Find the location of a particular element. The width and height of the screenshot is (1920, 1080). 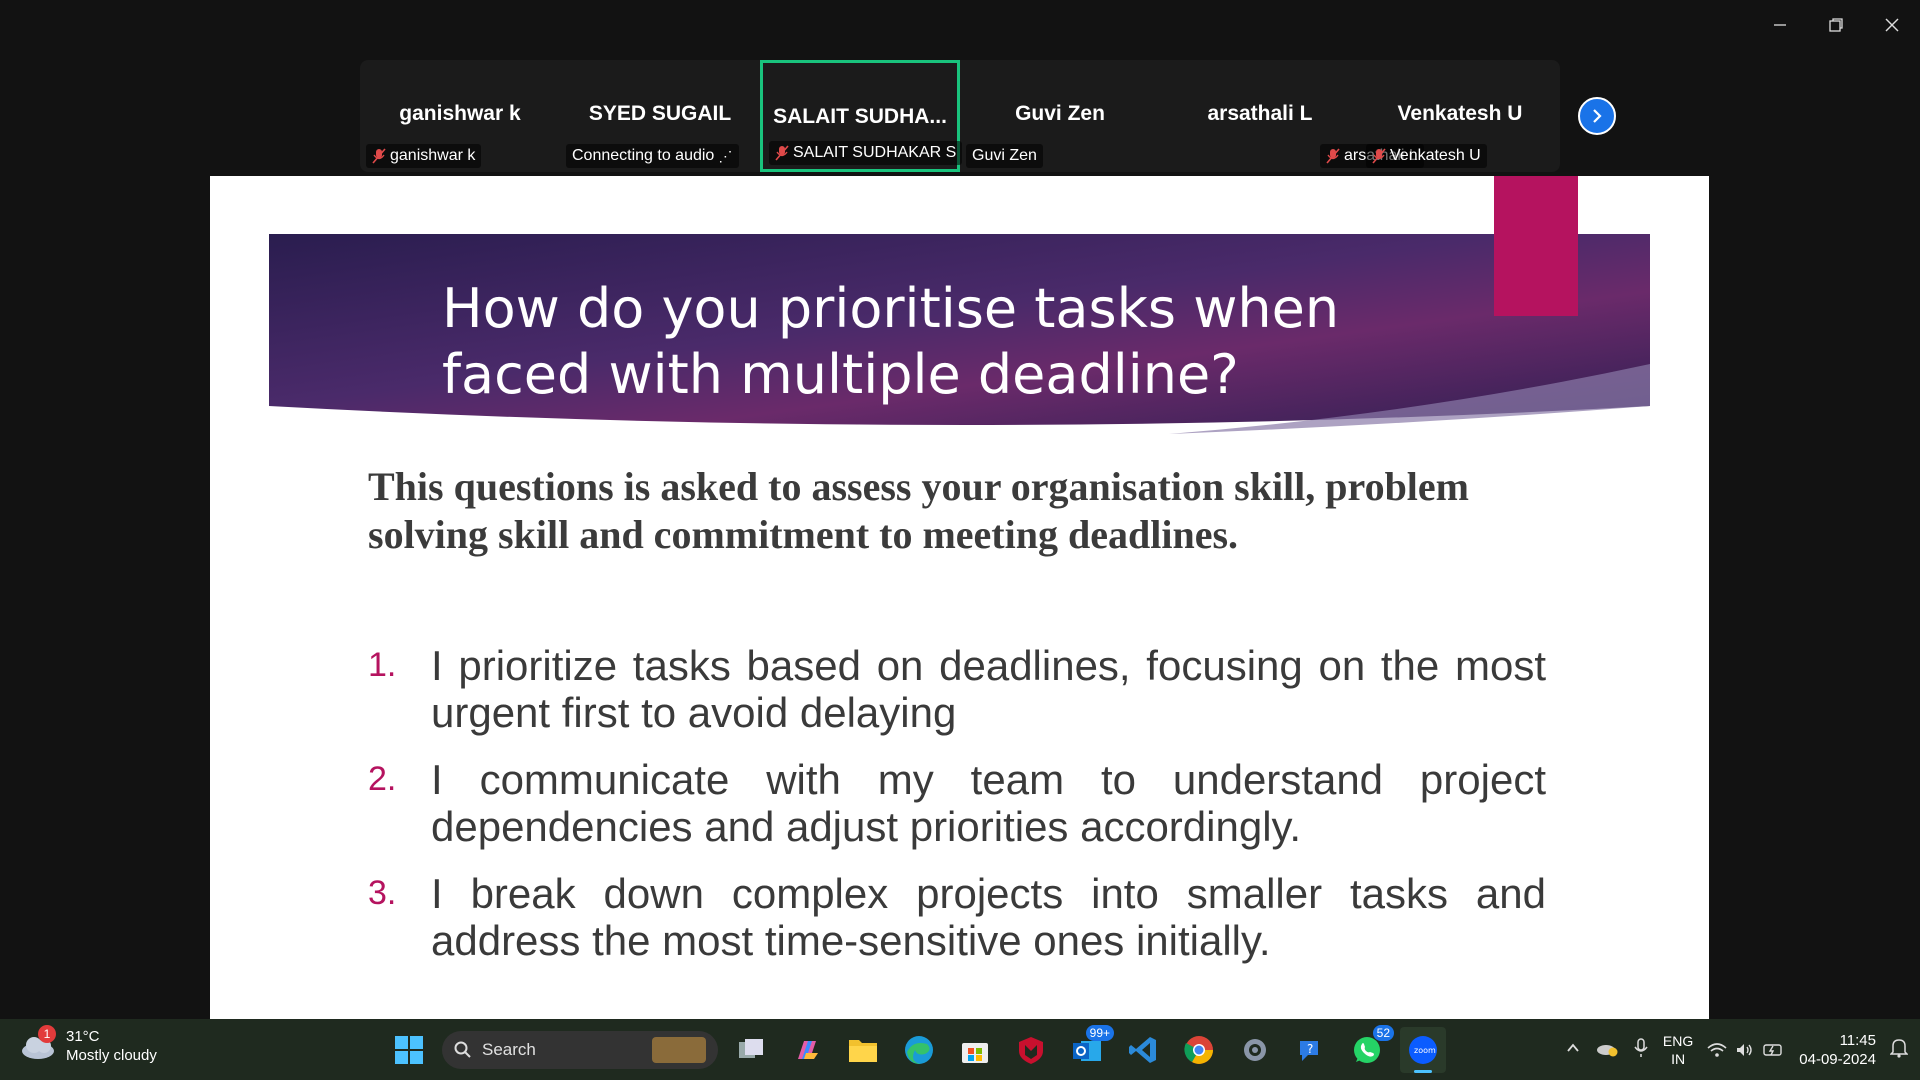

participant-name: Guvi Zen is located at coordinates (1060, 113).